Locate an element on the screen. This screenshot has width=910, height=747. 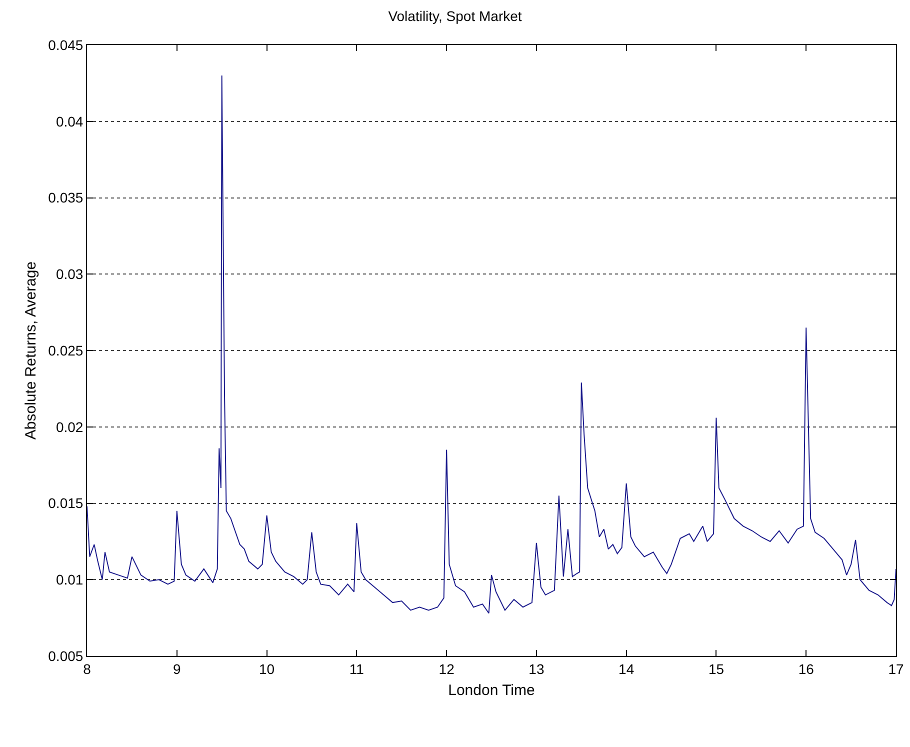
x-tick-label: 12 is located at coordinates (446, 668).